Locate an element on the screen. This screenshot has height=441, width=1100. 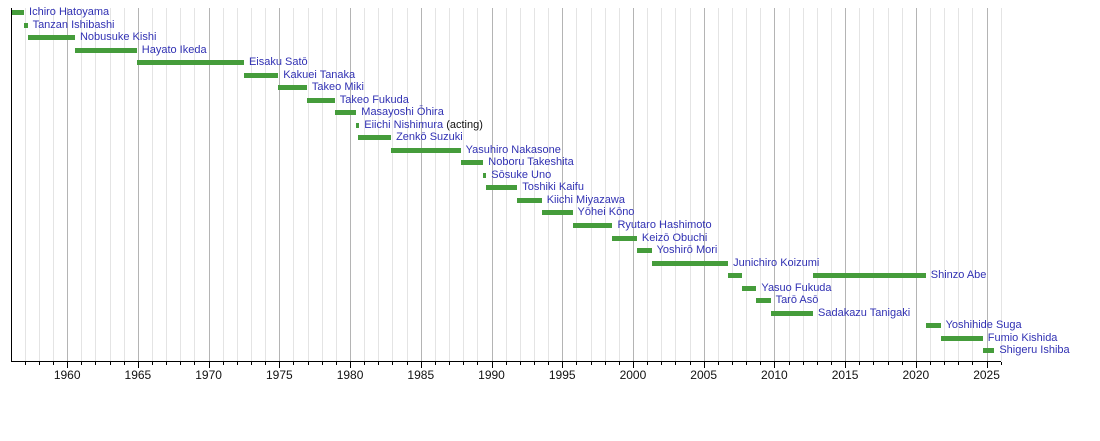
timeline-label: Takeo Fukuda is located at coordinates (374, 99).